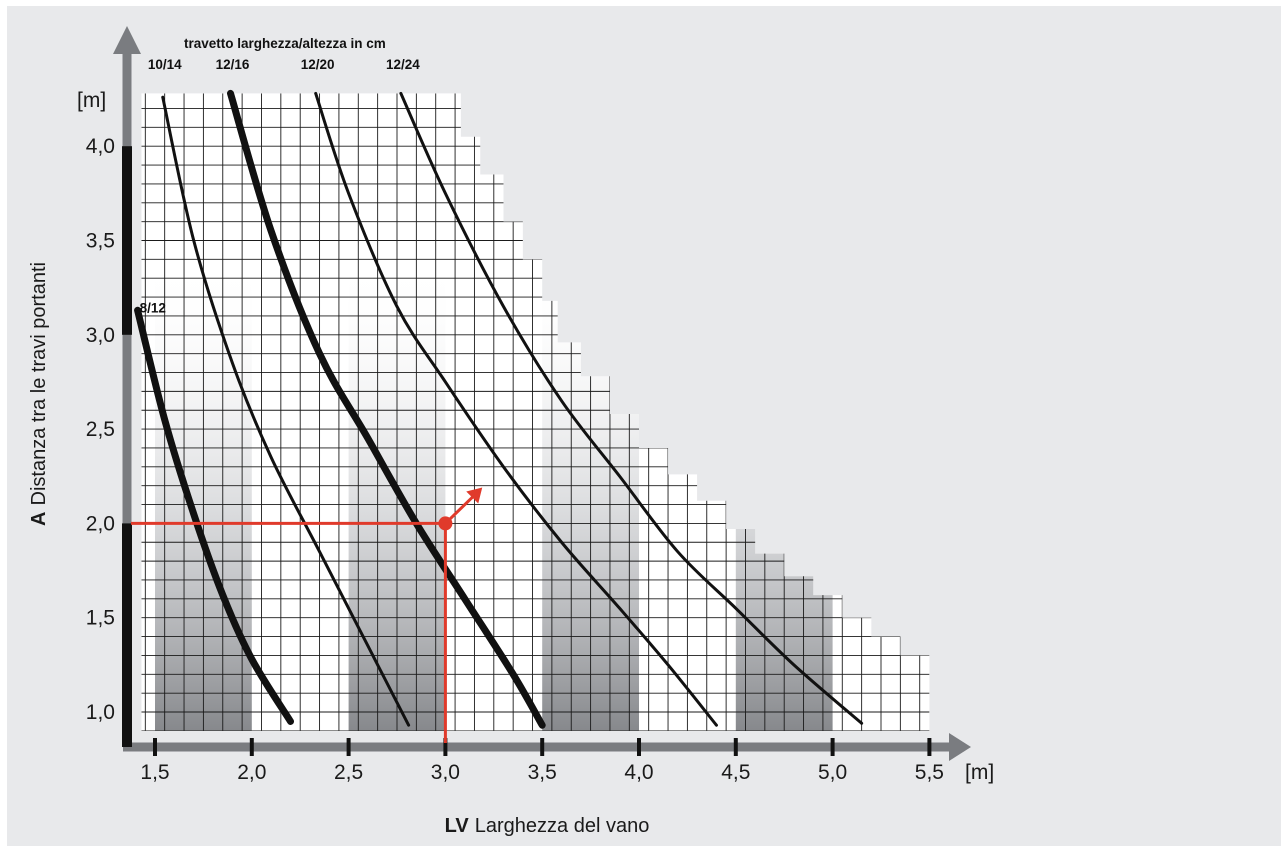 The width and height of the screenshot is (1287, 852). Describe the element at coordinates (979, 772) in the screenshot. I see `x-unit-label: [m]` at that location.